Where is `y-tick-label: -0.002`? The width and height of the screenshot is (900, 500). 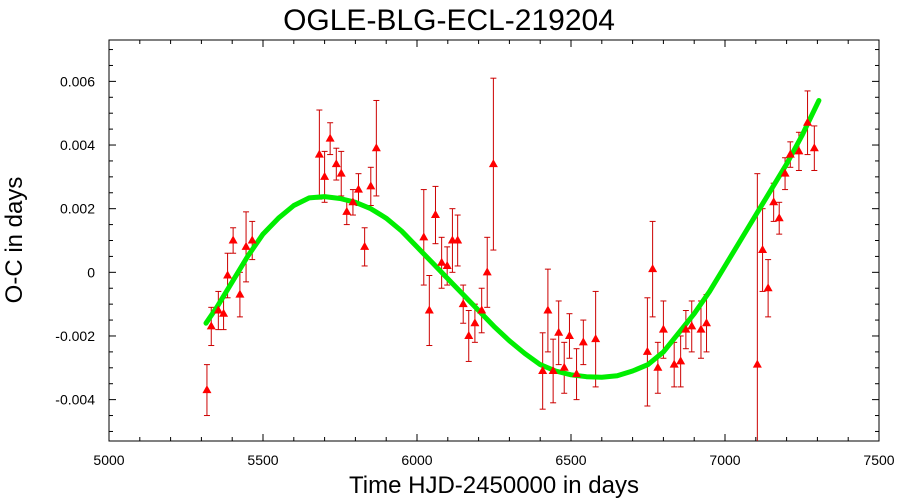 y-tick-label: -0.002 is located at coordinates (75, 336).